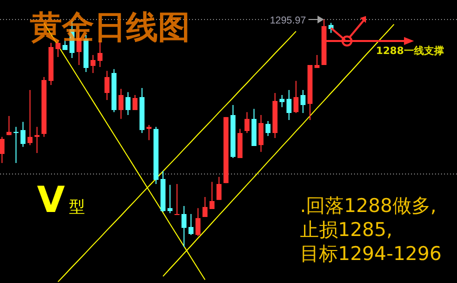  Describe the element at coordinates (346, 230) in the screenshot. I see `annotation: 止损1285,` at that location.